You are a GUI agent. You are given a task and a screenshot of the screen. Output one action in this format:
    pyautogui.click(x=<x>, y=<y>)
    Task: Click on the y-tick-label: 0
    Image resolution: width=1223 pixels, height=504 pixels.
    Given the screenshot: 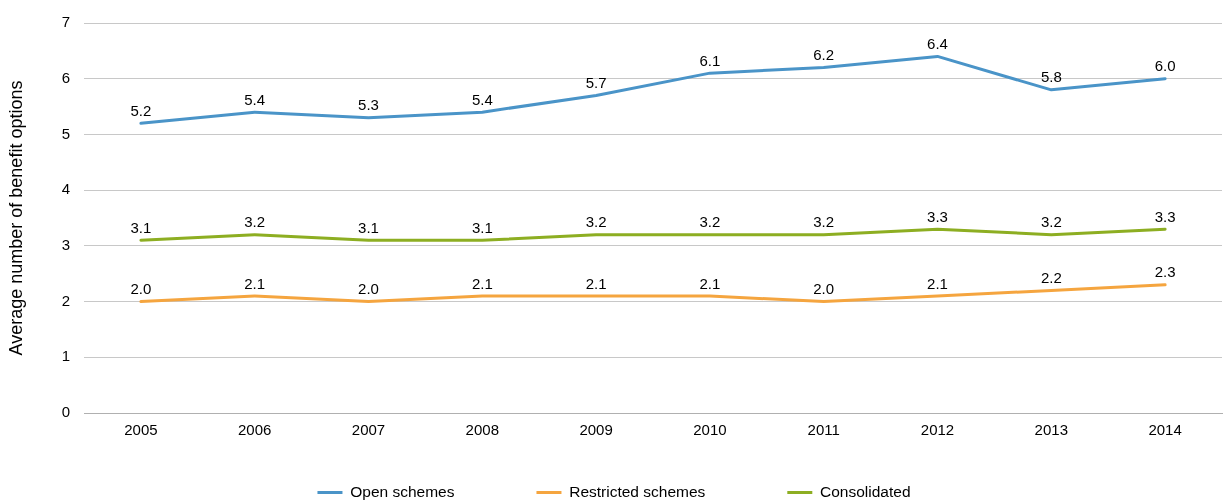 What is the action you would take?
    pyautogui.click(x=65, y=412)
    